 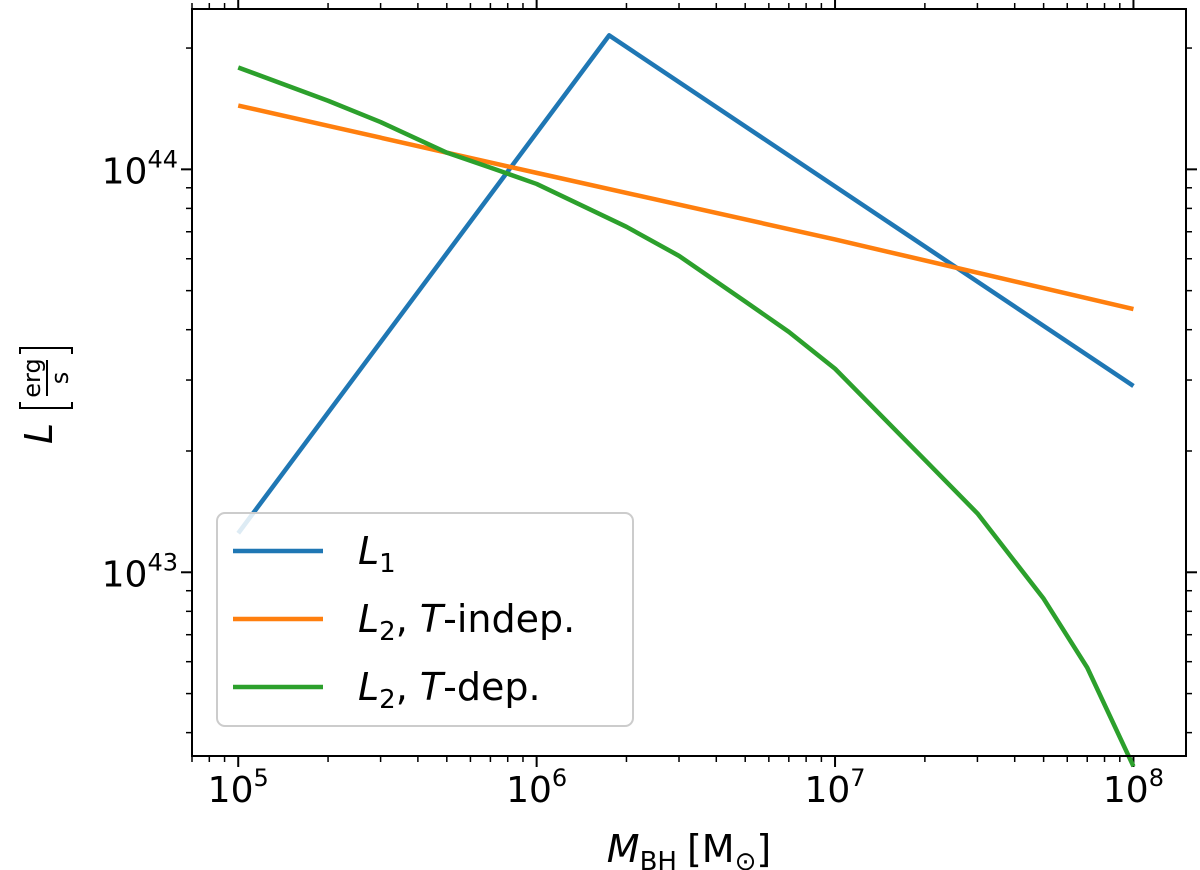 I want to click on legend-label-1: L1, so click(x=377, y=554).